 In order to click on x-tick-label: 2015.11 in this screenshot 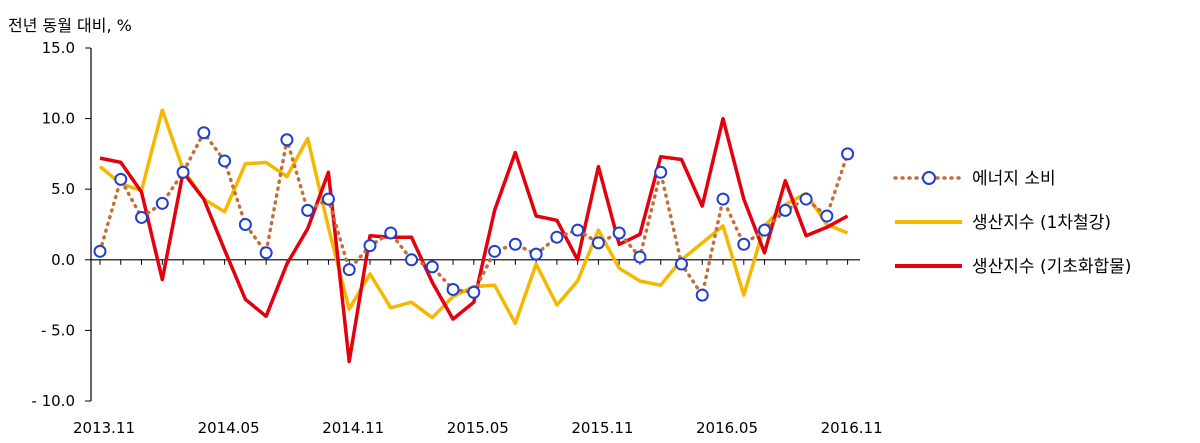, I will do `click(602, 428)`.